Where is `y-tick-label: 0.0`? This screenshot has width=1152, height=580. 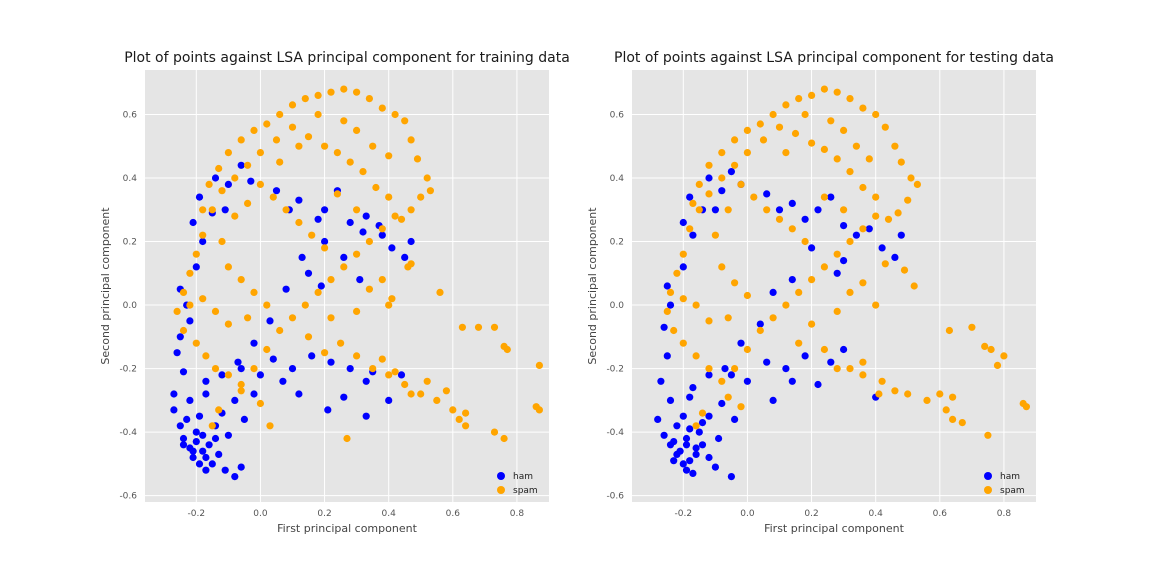 y-tick-label: 0.0 is located at coordinates (130, 306).